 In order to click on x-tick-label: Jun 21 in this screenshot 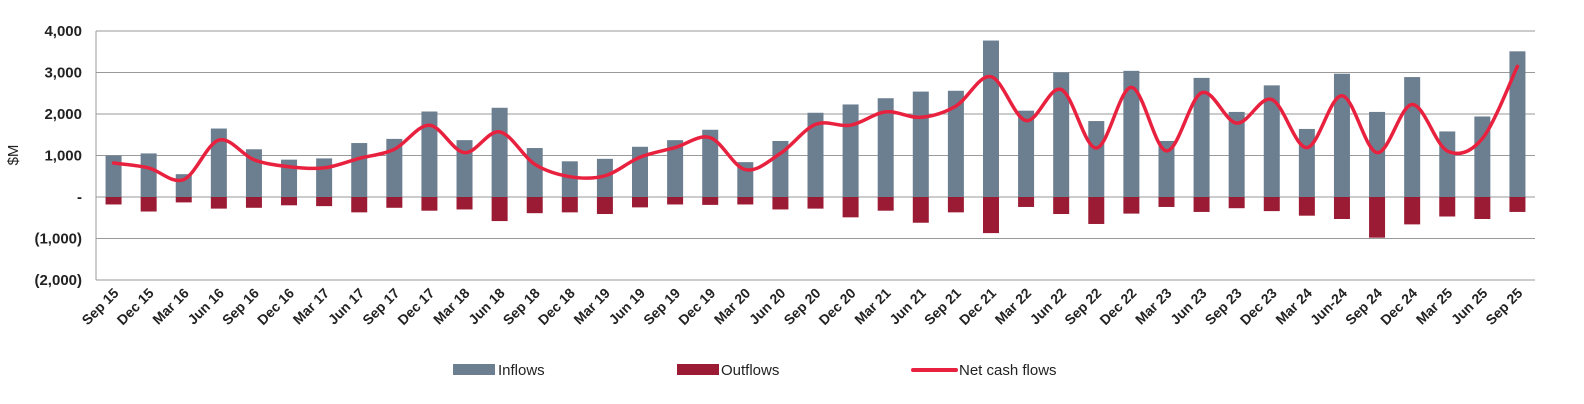, I will do `click(907, 306)`.